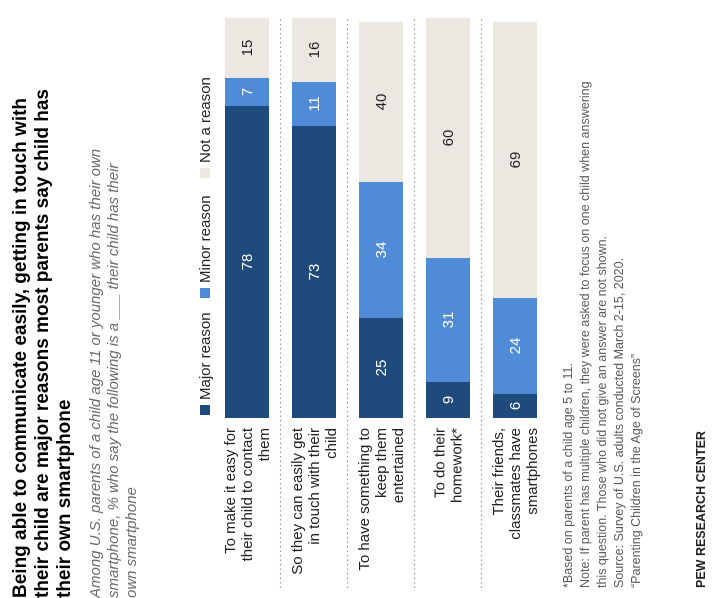 The image size is (715, 598). Describe the element at coordinates (205, 356) in the screenshot. I see `legend-label: Major reason` at that location.